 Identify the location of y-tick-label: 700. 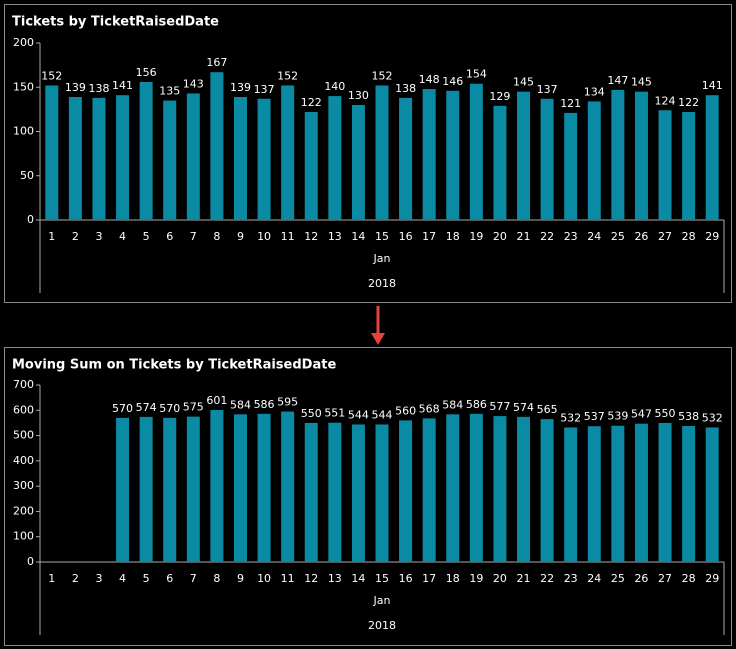
(23, 384).